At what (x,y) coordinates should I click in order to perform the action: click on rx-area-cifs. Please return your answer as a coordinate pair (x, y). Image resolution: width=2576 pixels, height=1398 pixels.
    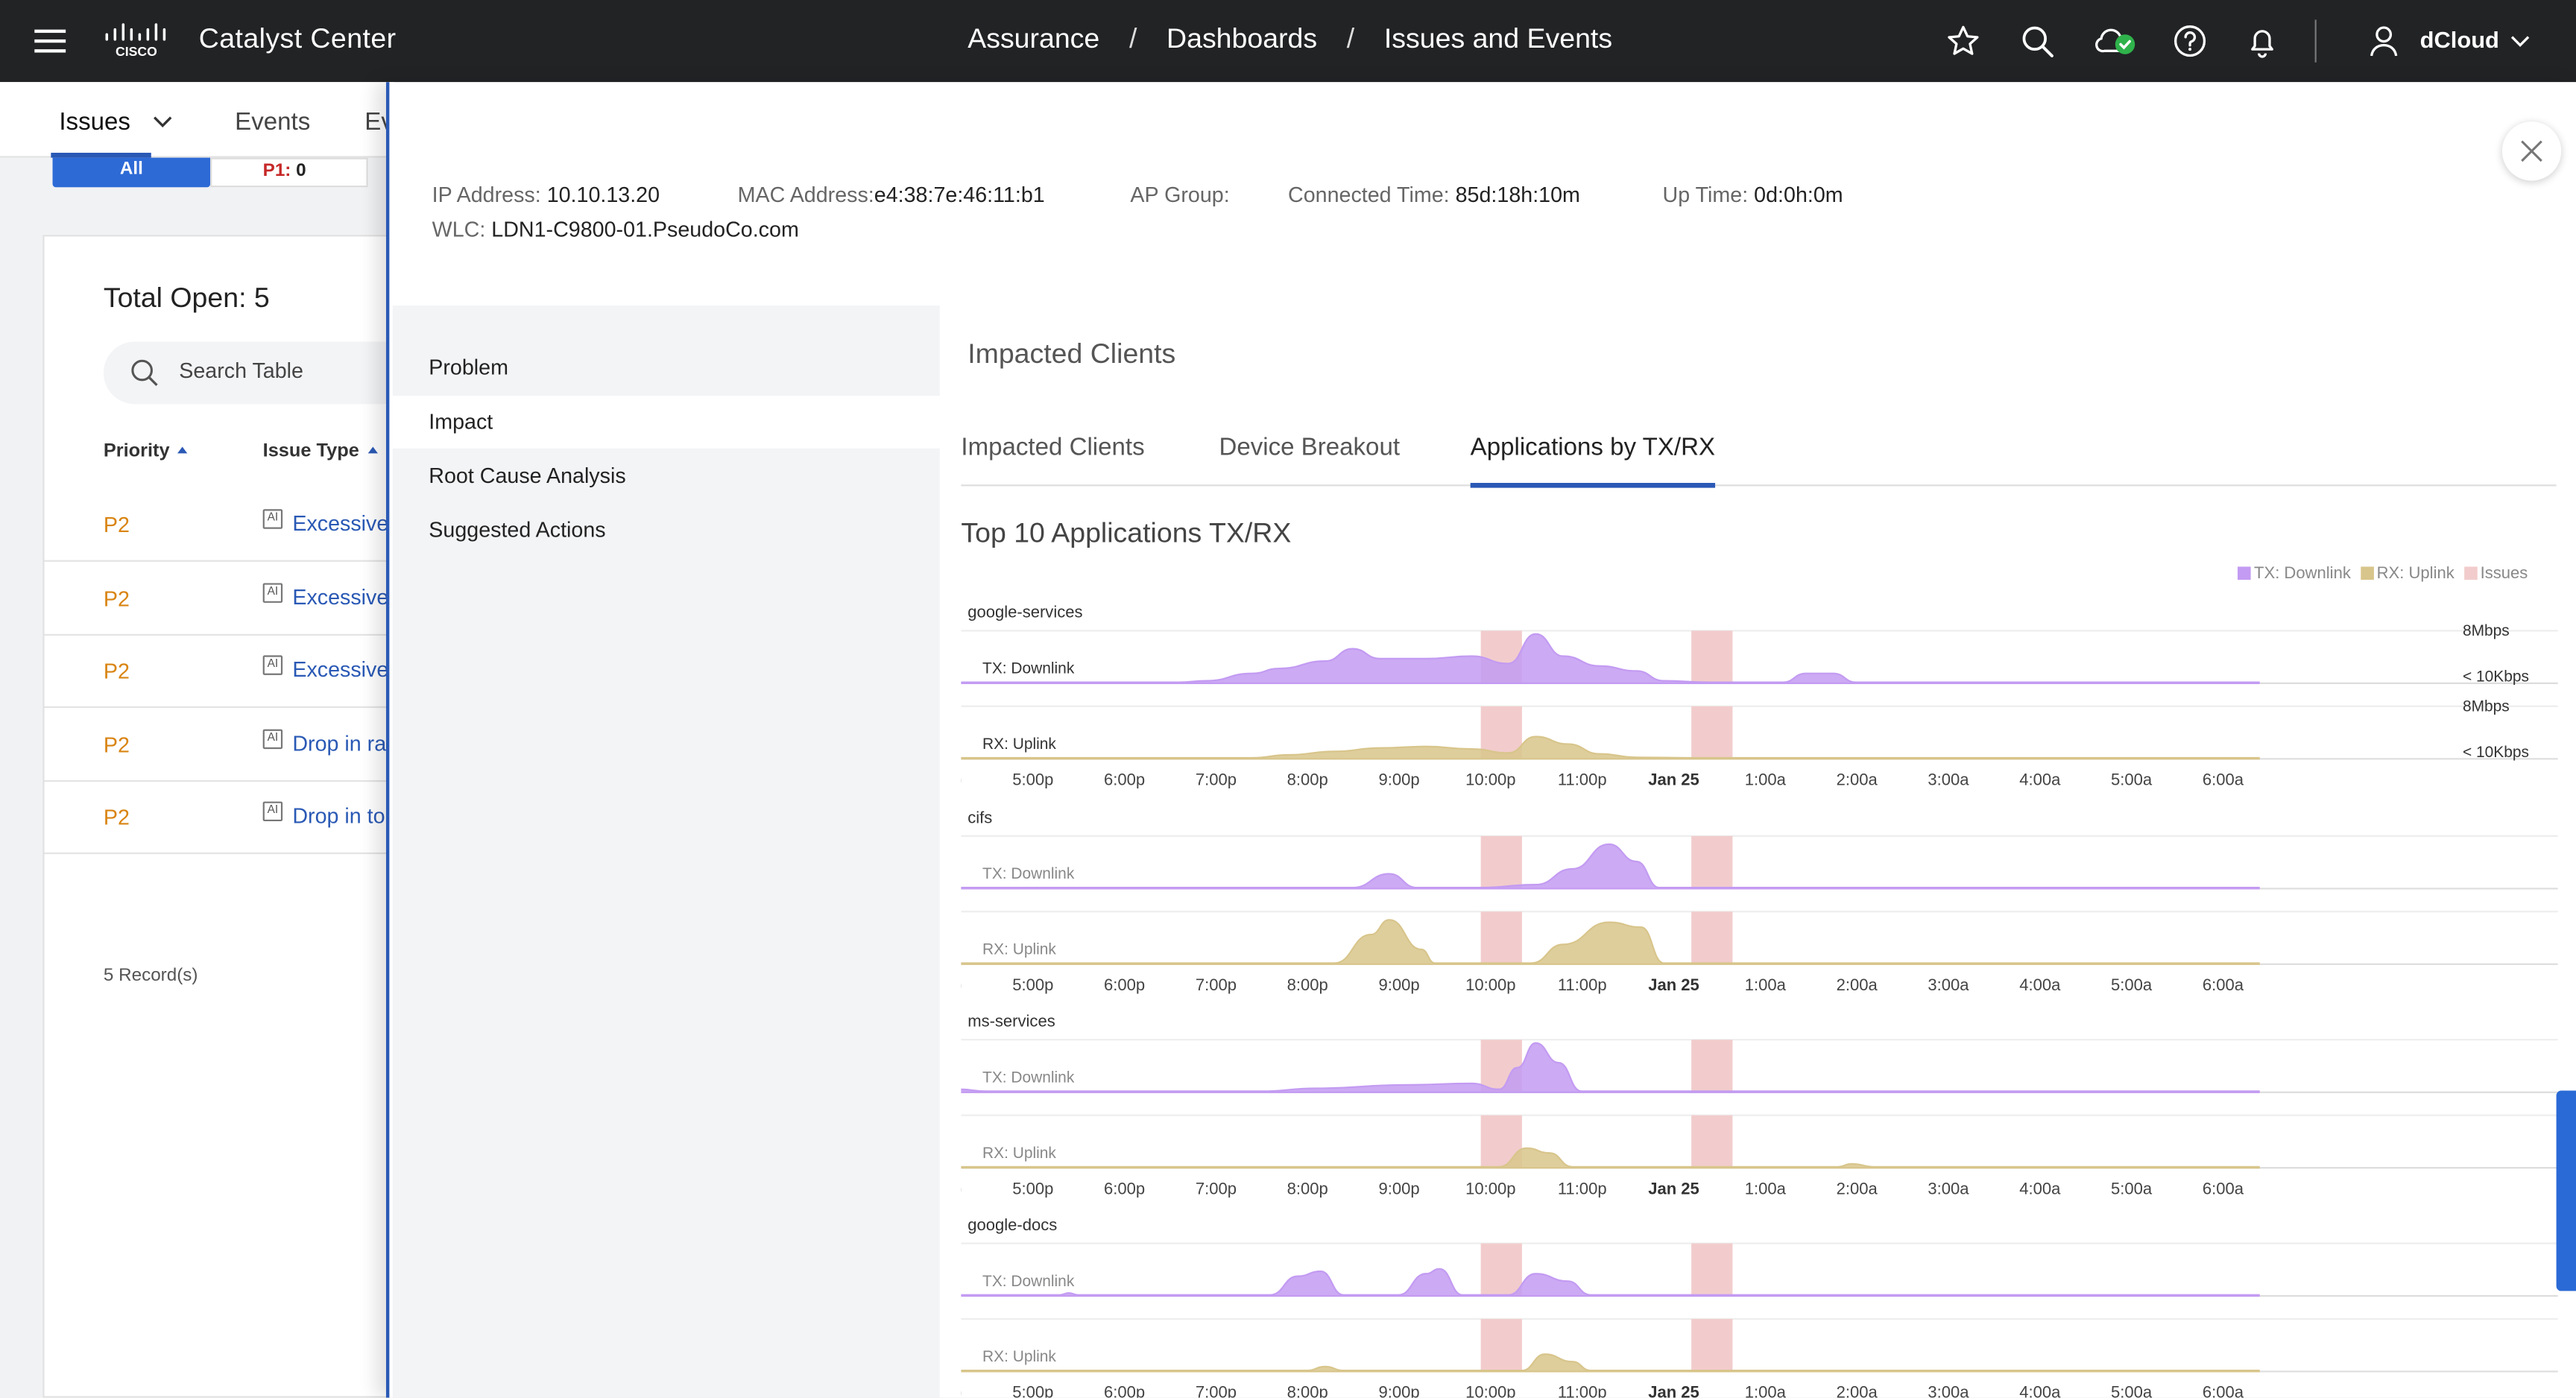
    Looking at the image, I should click on (1610, 942).